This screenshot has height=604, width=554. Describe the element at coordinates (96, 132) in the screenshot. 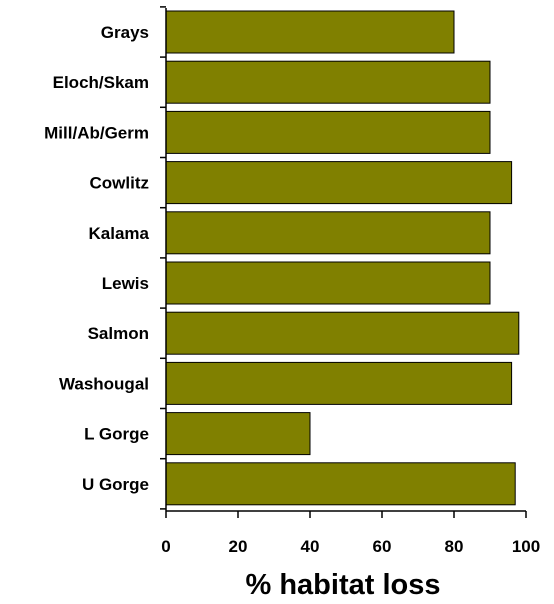

I see `category-label: Mill/Ab/Germ` at that location.